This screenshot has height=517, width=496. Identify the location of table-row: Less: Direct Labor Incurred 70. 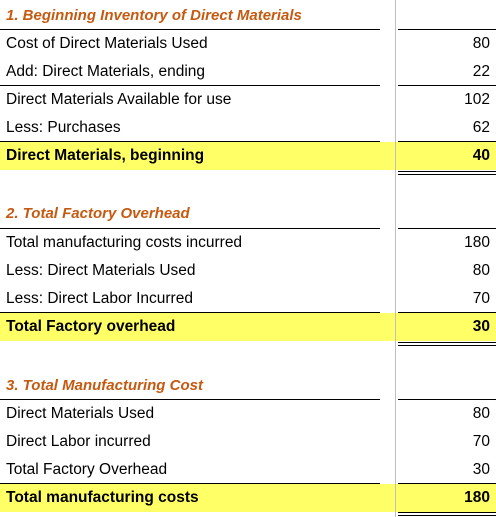
(248, 299).